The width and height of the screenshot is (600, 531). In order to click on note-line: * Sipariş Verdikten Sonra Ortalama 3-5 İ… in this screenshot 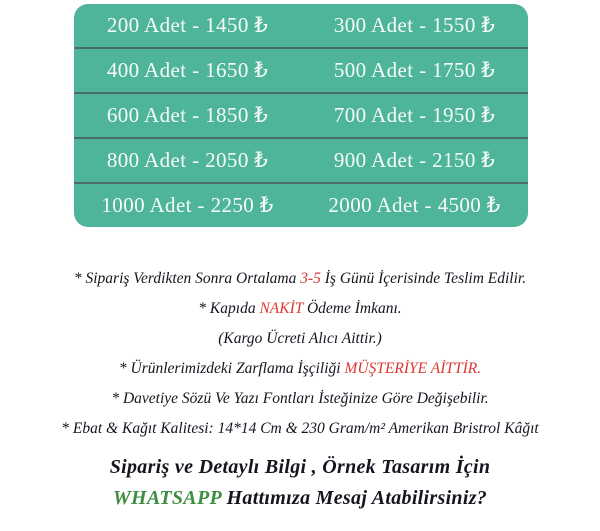, I will do `click(300, 279)`.